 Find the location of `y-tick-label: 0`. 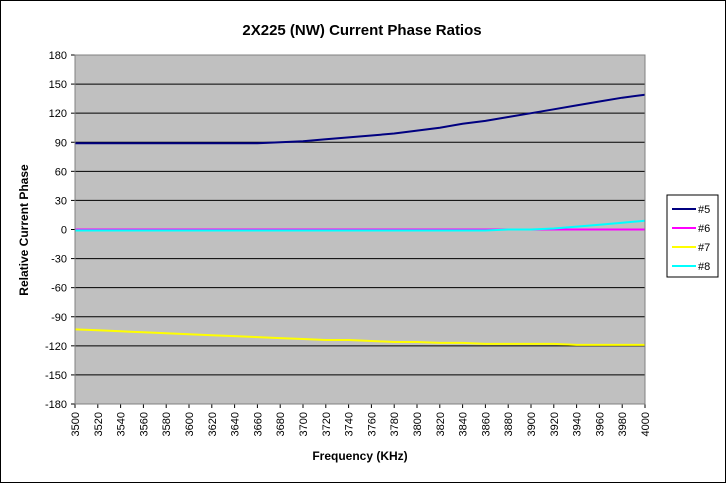

y-tick-label: 0 is located at coordinates (64, 231).